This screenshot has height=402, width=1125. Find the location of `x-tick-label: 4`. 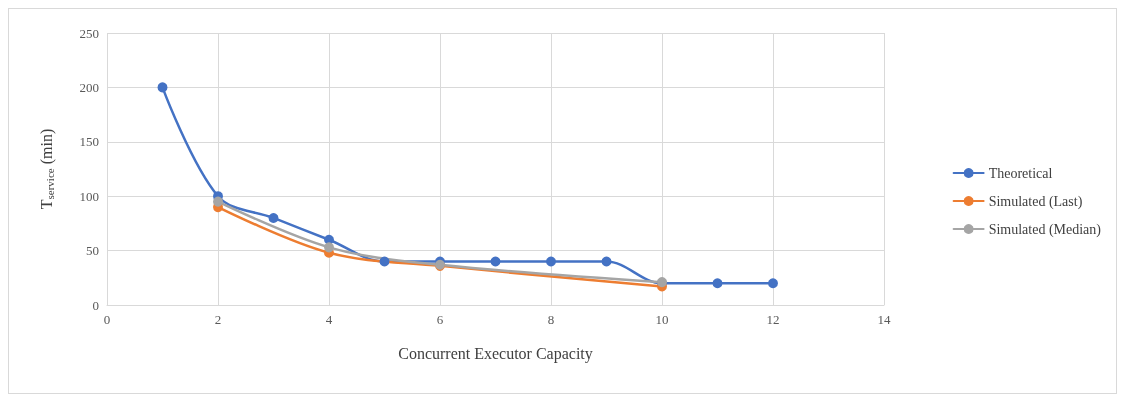

x-tick-label: 4 is located at coordinates (329, 319).